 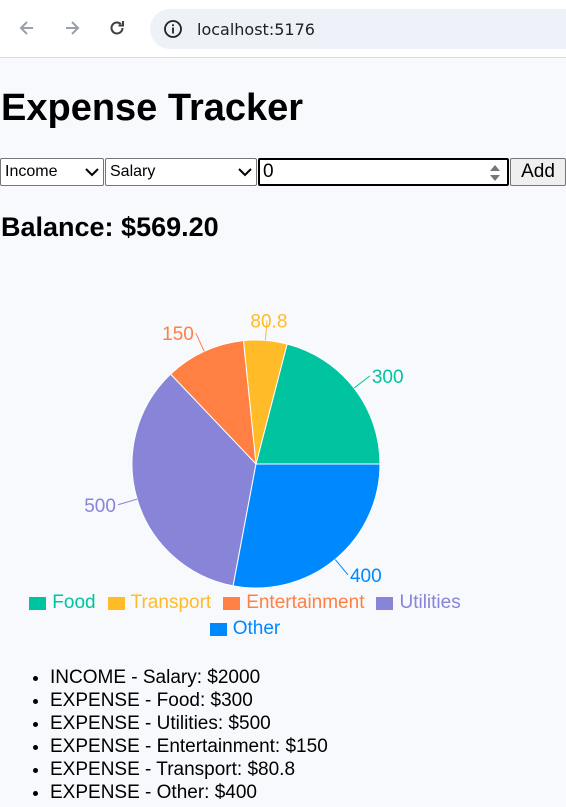 What do you see at coordinates (305, 602) in the screenshot?
I see `legend-label: Entertainment` at bounding box center [305, 602].